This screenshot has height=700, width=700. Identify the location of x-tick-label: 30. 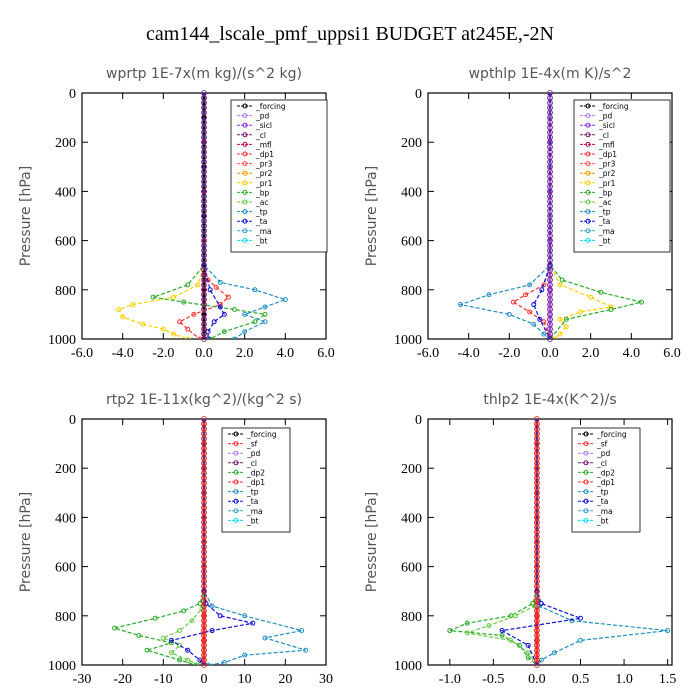
(326, 679).